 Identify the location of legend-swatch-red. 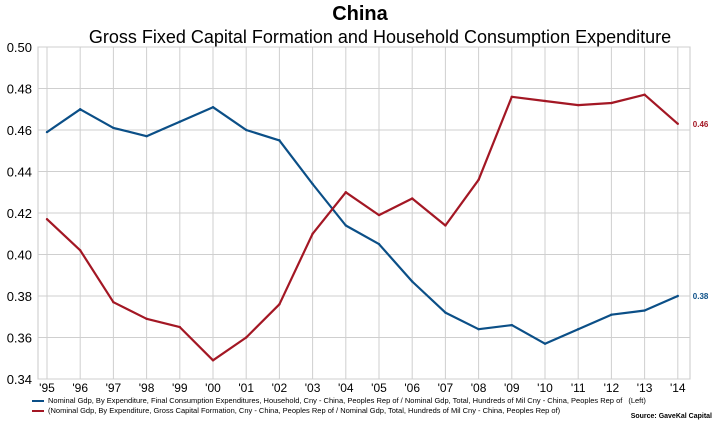
(38, 411).